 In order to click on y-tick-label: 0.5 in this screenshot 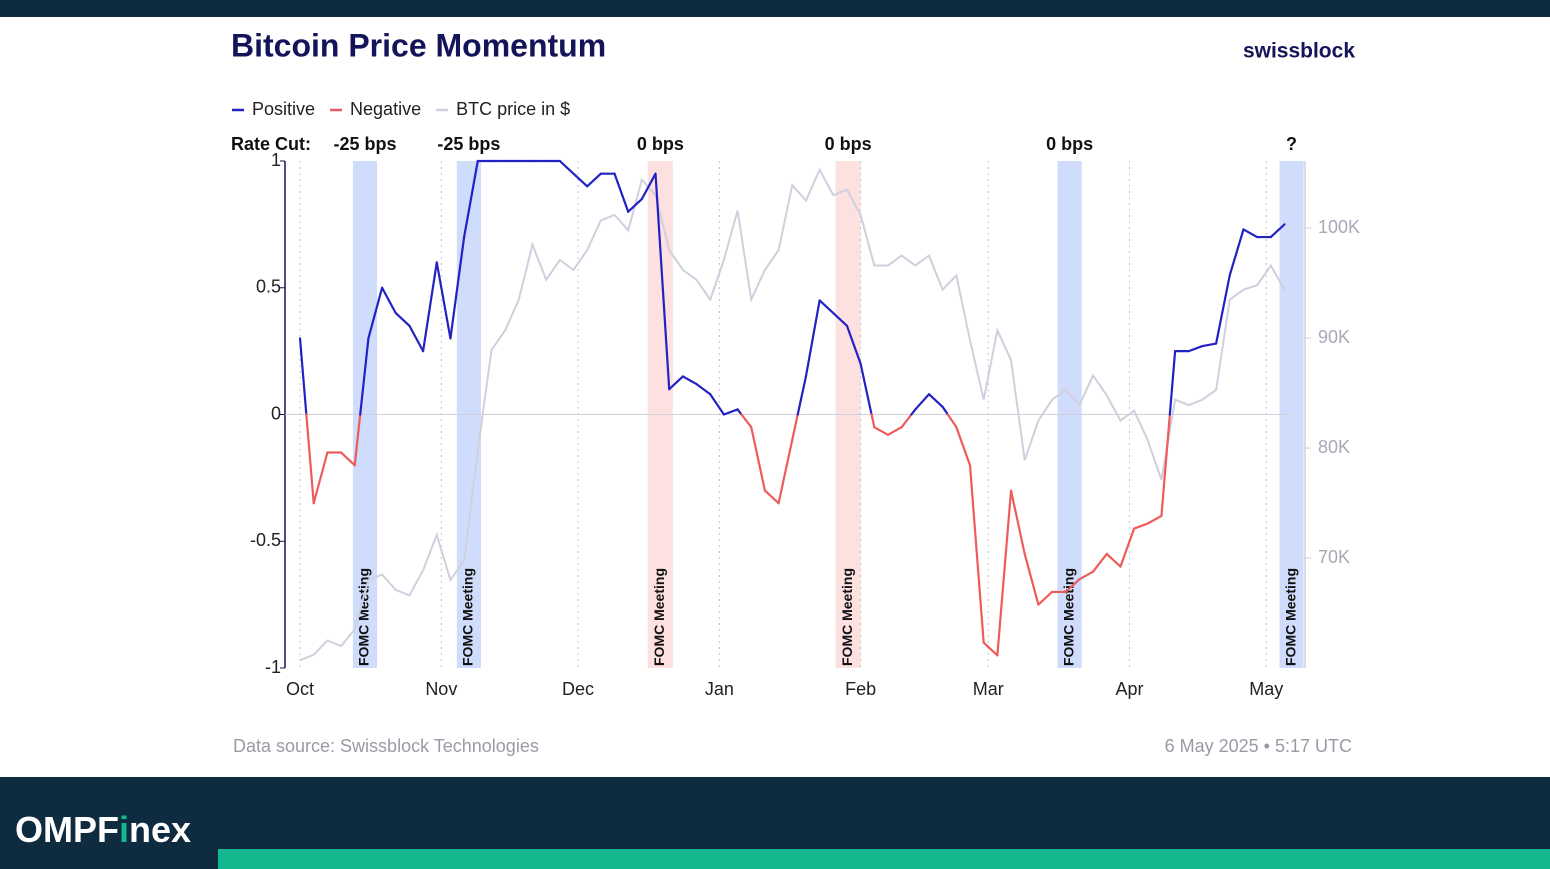, I will do `click(268, 287)`.